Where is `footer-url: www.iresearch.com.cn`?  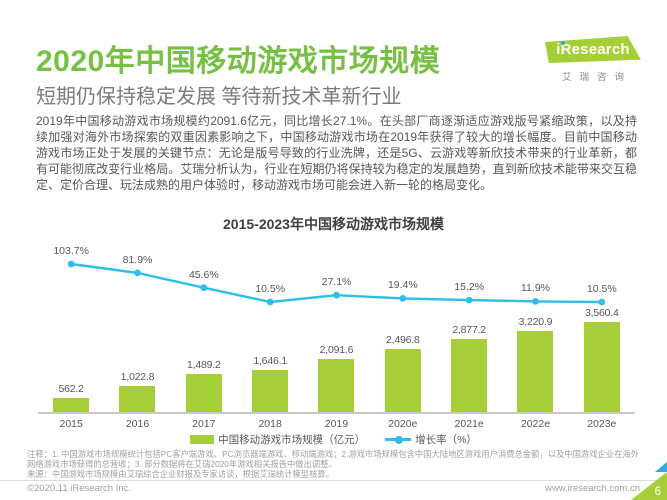 footer-url: www.iresearch.com.cn is located at coordinates (592, 488).